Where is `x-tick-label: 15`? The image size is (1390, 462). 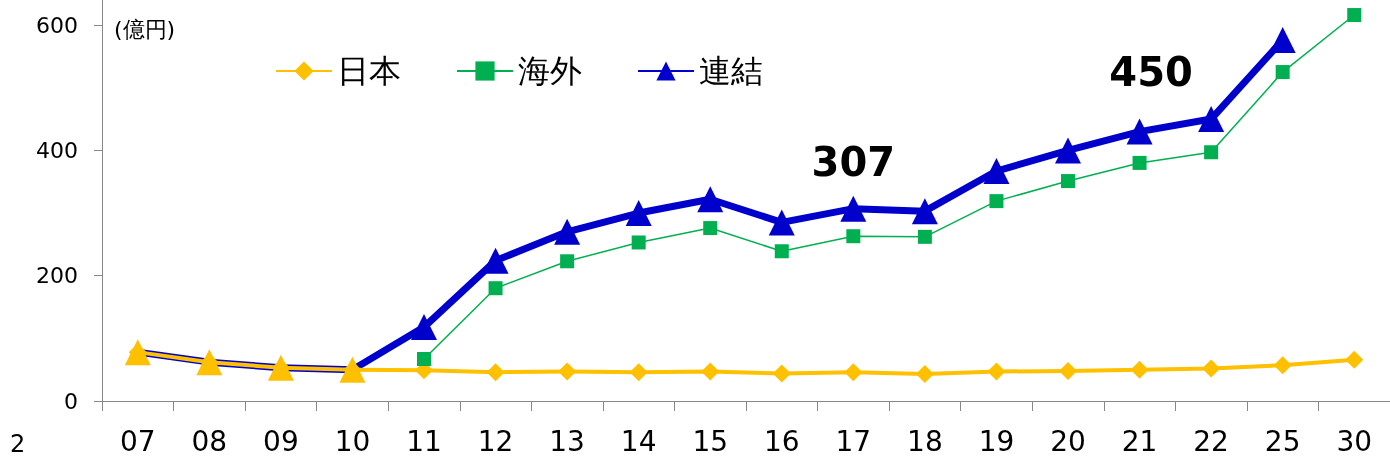 x-tick-label: 15 is located at coordinates (710, 441).